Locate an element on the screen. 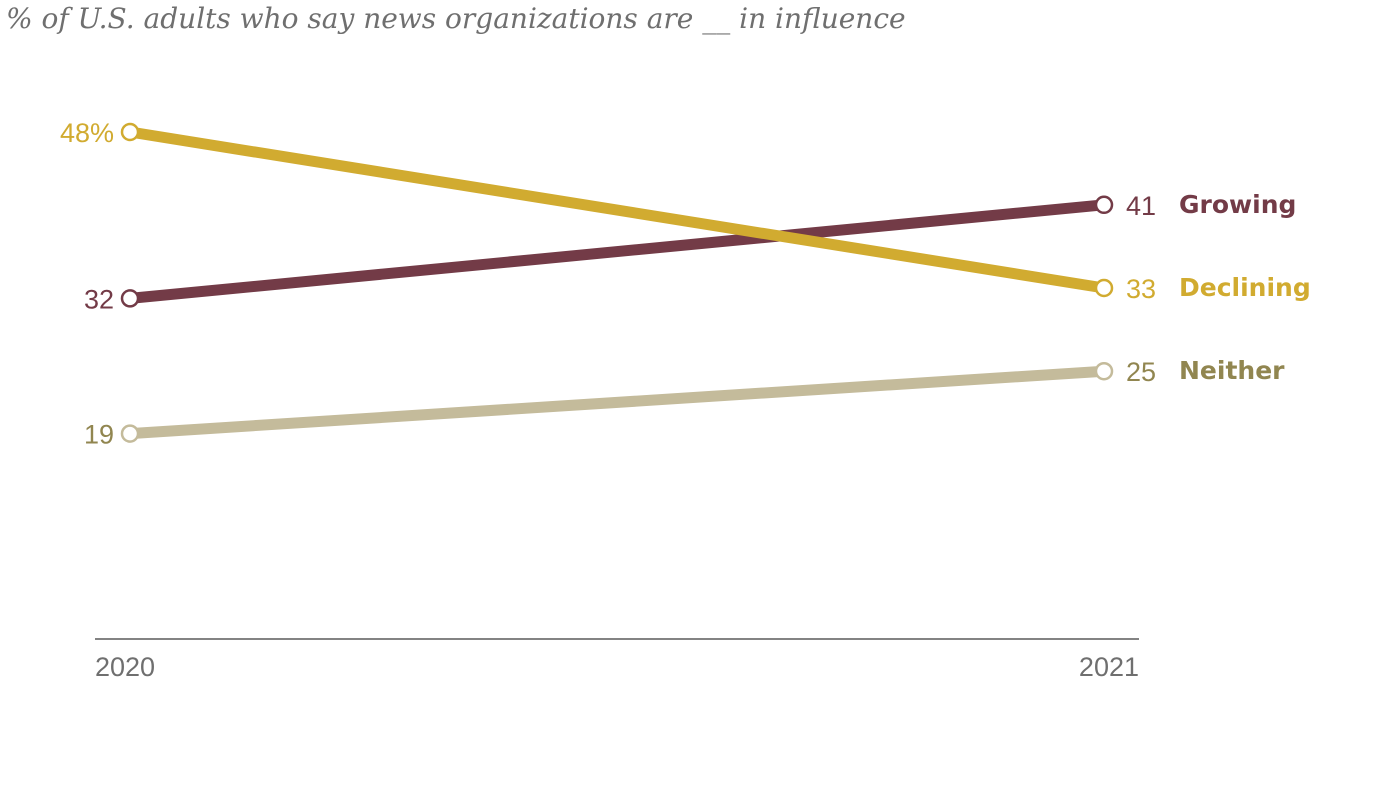 This screenshot has width=1400, height=789. data-point-growing-2021 is located at coordinates (1104, 205).